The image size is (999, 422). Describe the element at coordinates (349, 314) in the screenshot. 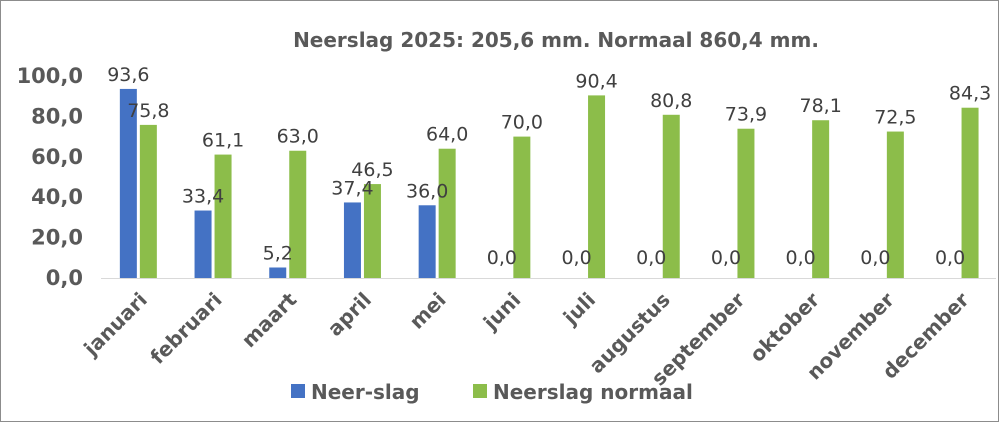

I see `x-tick-label-april: april` at that location.